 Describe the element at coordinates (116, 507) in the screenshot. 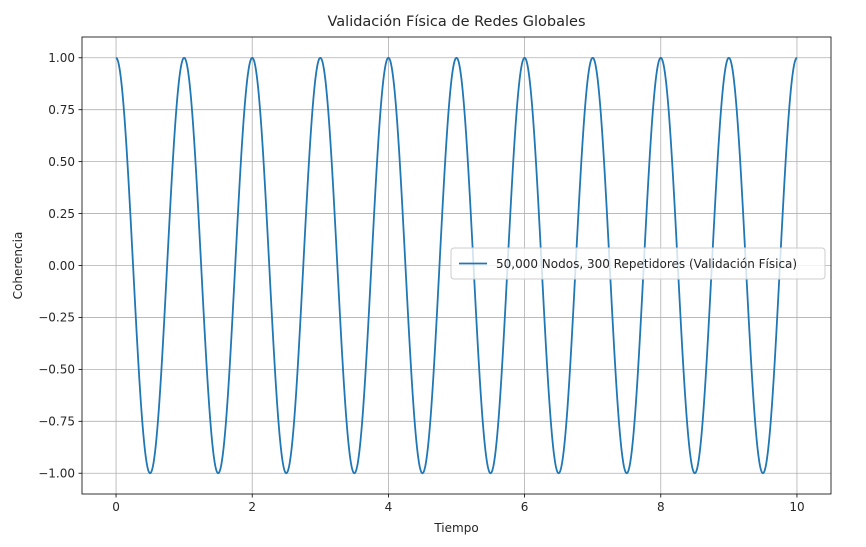

I see `x-tick-label: 0` at that location.